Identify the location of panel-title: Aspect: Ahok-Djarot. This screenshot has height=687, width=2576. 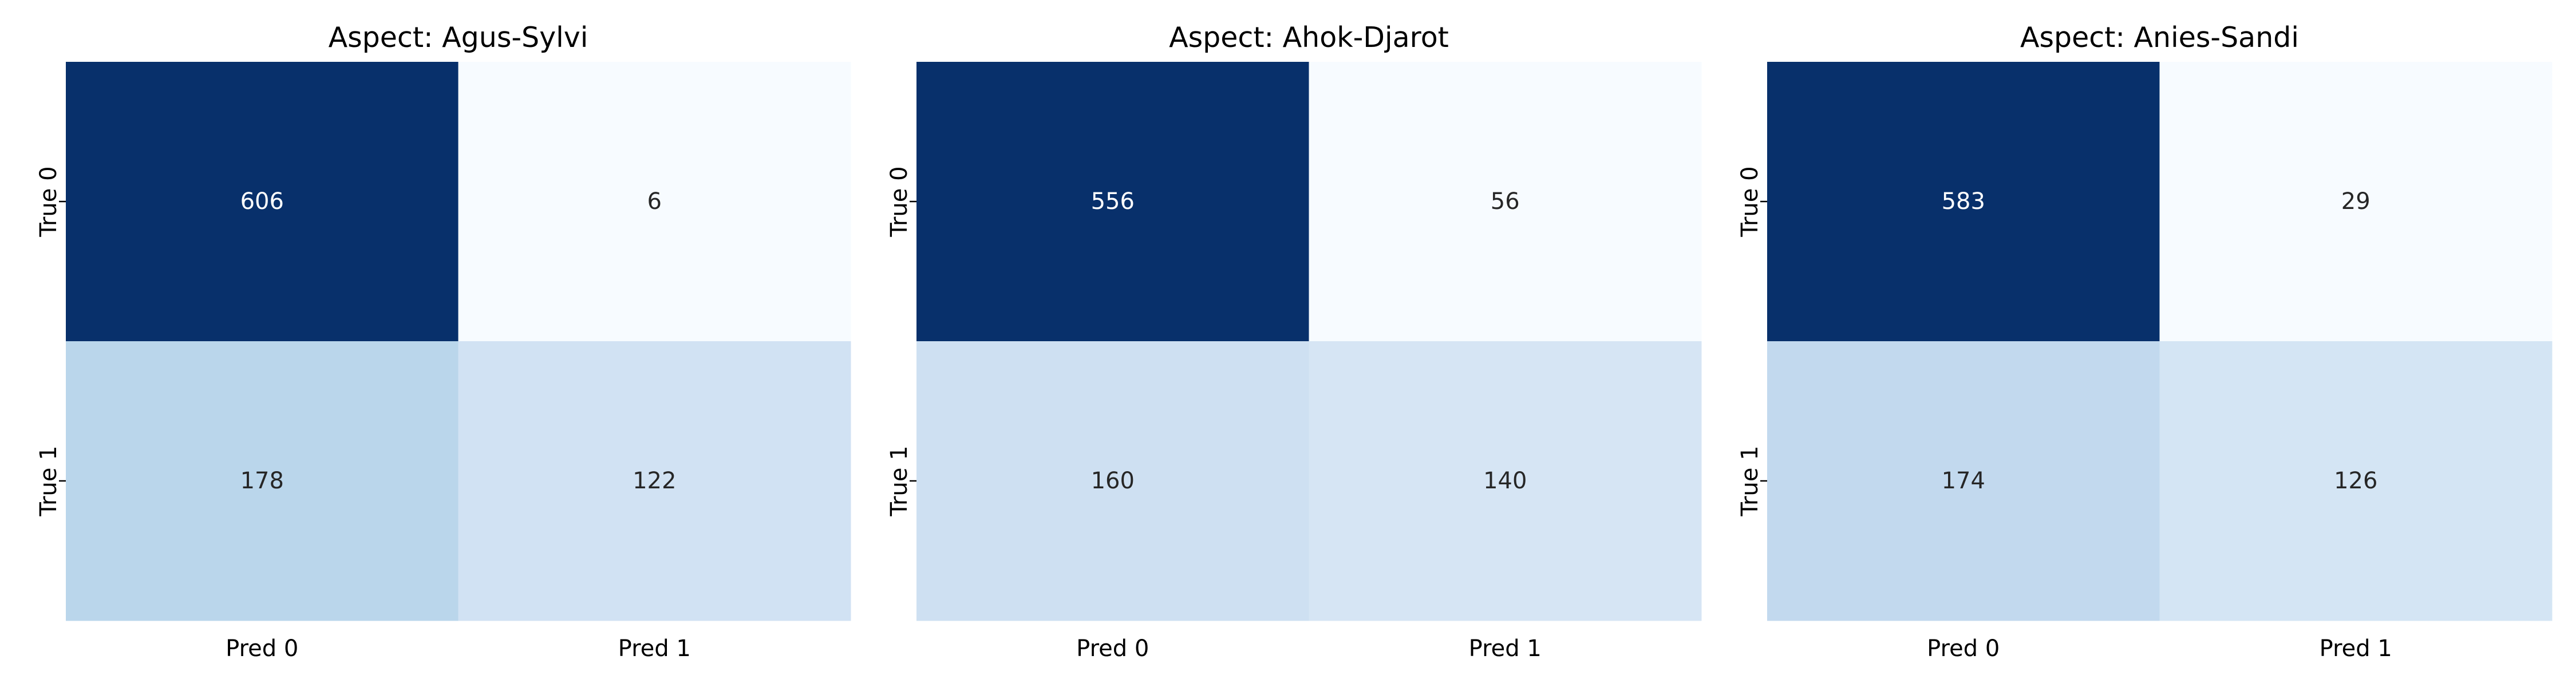
(1309, 38).